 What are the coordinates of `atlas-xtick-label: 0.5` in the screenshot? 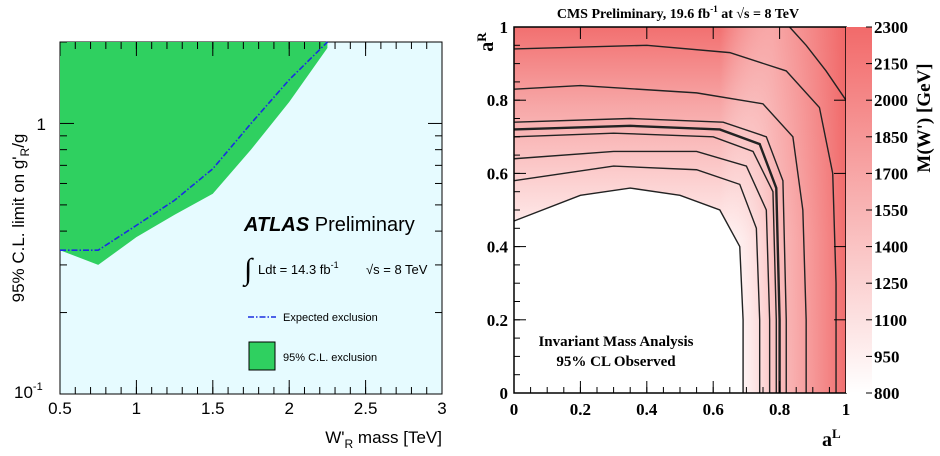 It's located at (60, 408).